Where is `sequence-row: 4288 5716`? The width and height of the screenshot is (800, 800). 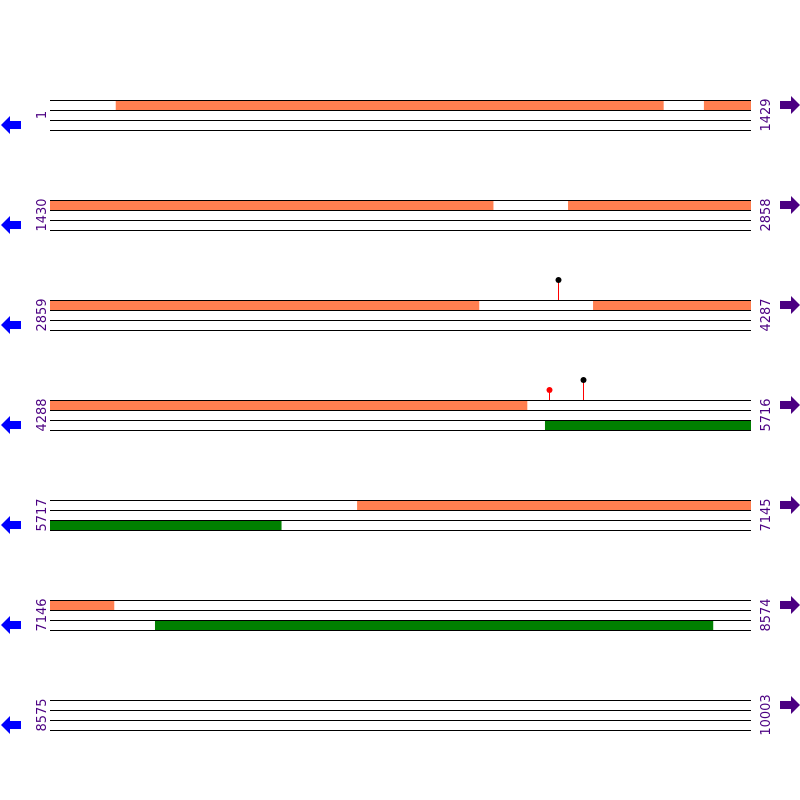
sequence-row: 4288 5716 is located at coordinates (400, 405).